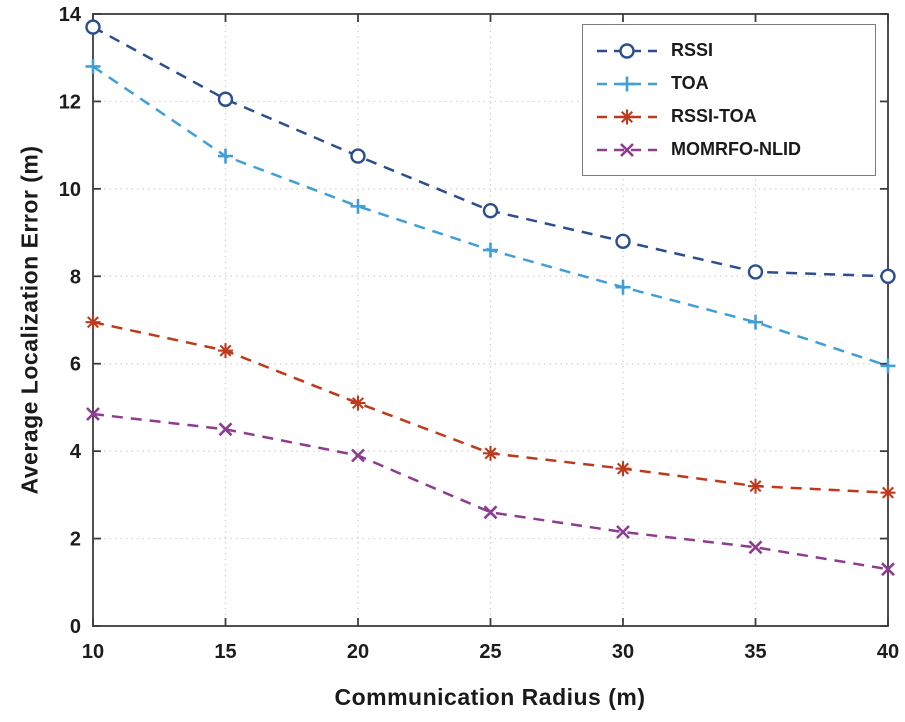 This screenshot has width=905, height=722. What do you see at coordinates (735, 50) in the screenshot?
I see `legend-item-RSSI: RSSI` at bounding box center [735, 50].